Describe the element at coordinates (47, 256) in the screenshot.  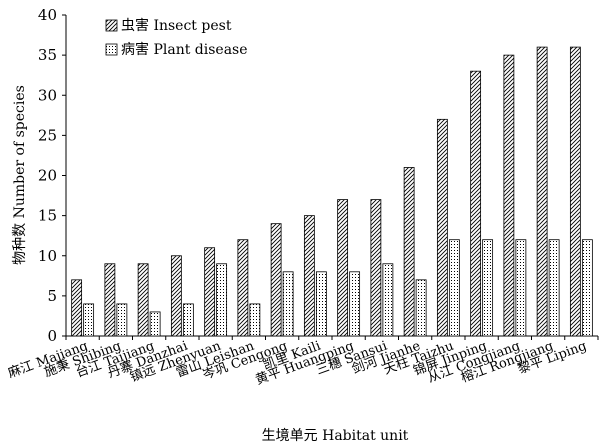
I see `y-tick-label: 10` at that location.